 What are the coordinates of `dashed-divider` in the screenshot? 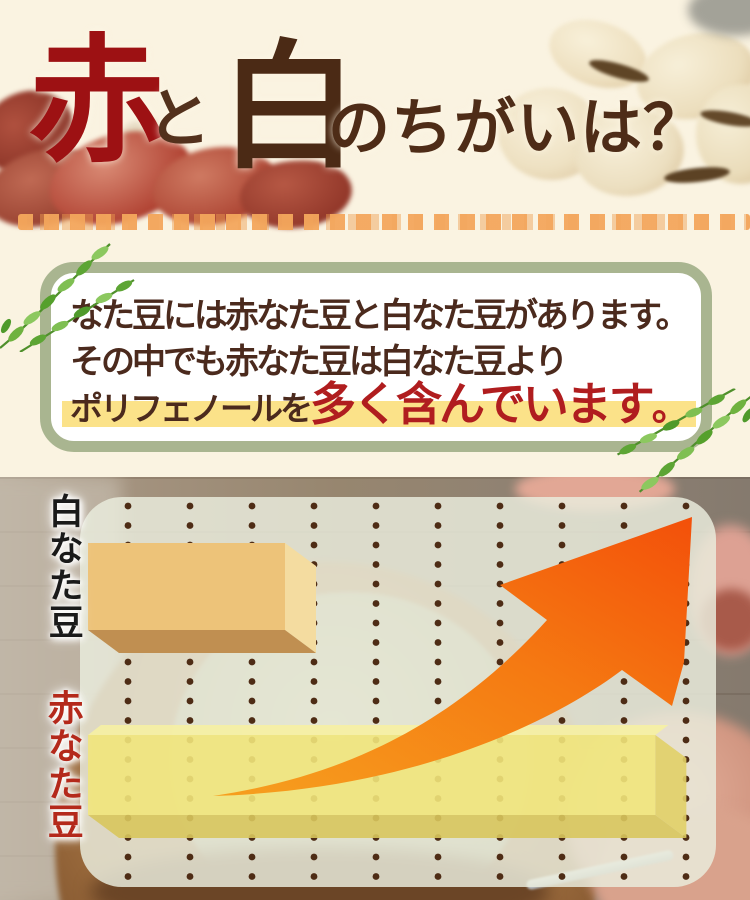 It's located at (384, 222).